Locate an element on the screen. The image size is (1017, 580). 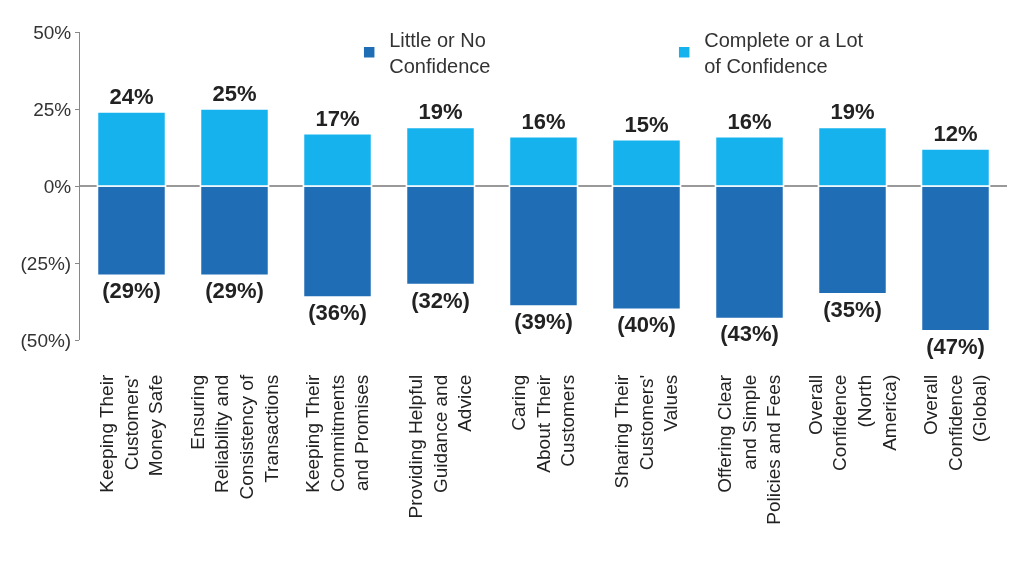
data-label: (43%) is located at coordinates (749, 334).